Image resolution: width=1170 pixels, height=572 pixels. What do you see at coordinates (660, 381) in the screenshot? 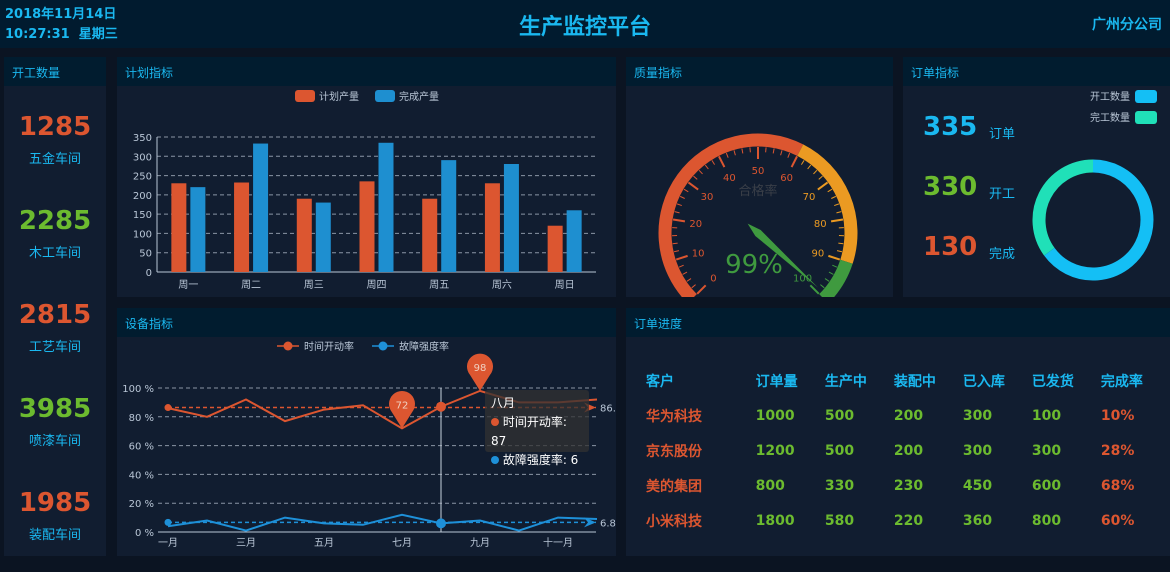
I see `column-header: 客户` at bounding box center [660, 381].